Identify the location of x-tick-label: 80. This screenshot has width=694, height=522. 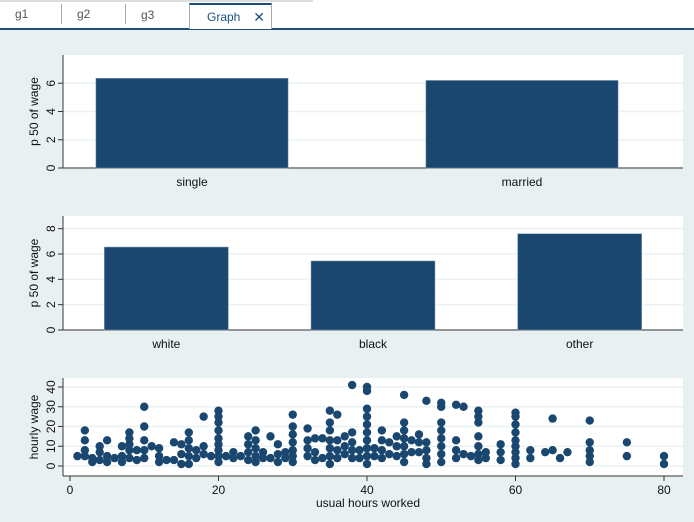
(664, 490).